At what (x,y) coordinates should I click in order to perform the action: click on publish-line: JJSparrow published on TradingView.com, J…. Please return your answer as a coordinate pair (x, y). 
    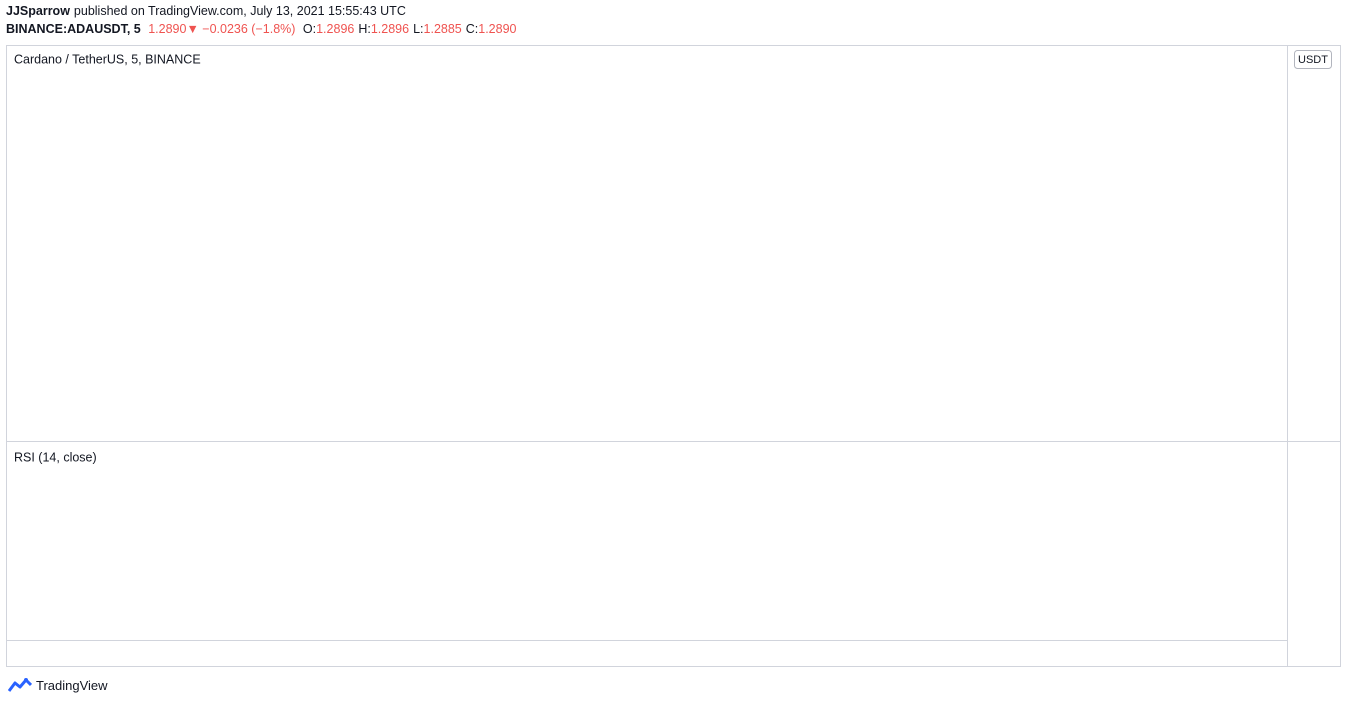
    Looking at the image, I should click on (206, 11).